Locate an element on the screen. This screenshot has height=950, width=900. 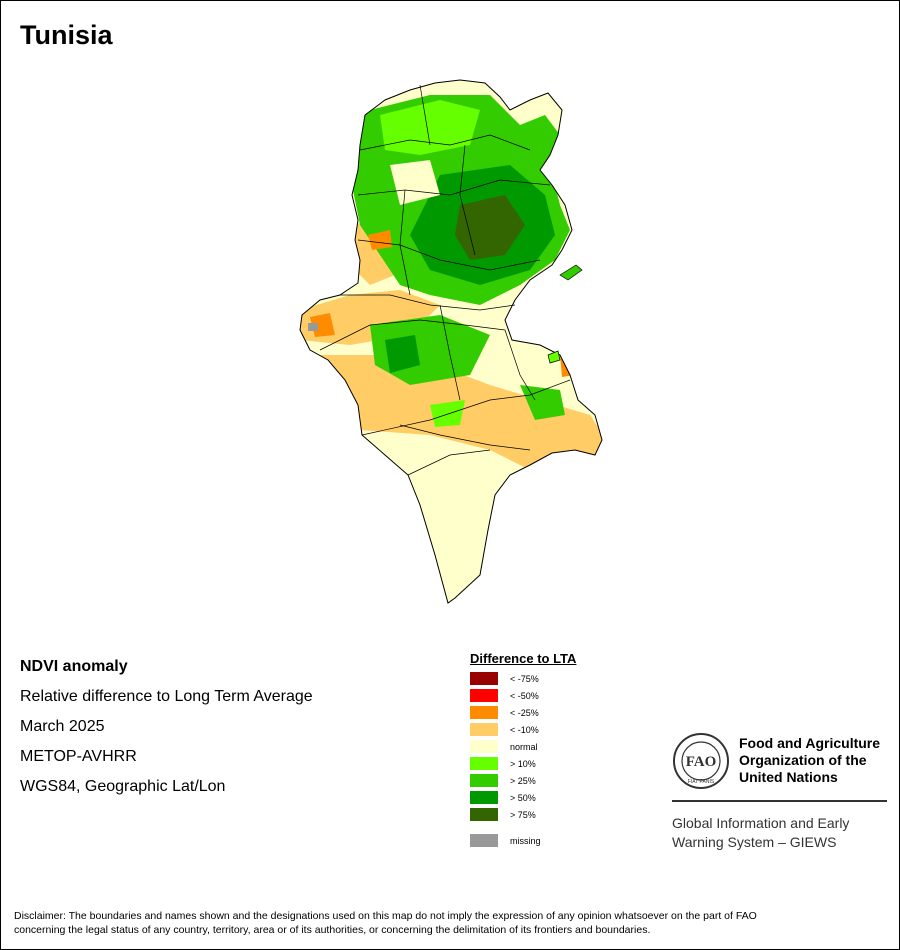
legend-label: > 50% is located at coordinates (523, 797).